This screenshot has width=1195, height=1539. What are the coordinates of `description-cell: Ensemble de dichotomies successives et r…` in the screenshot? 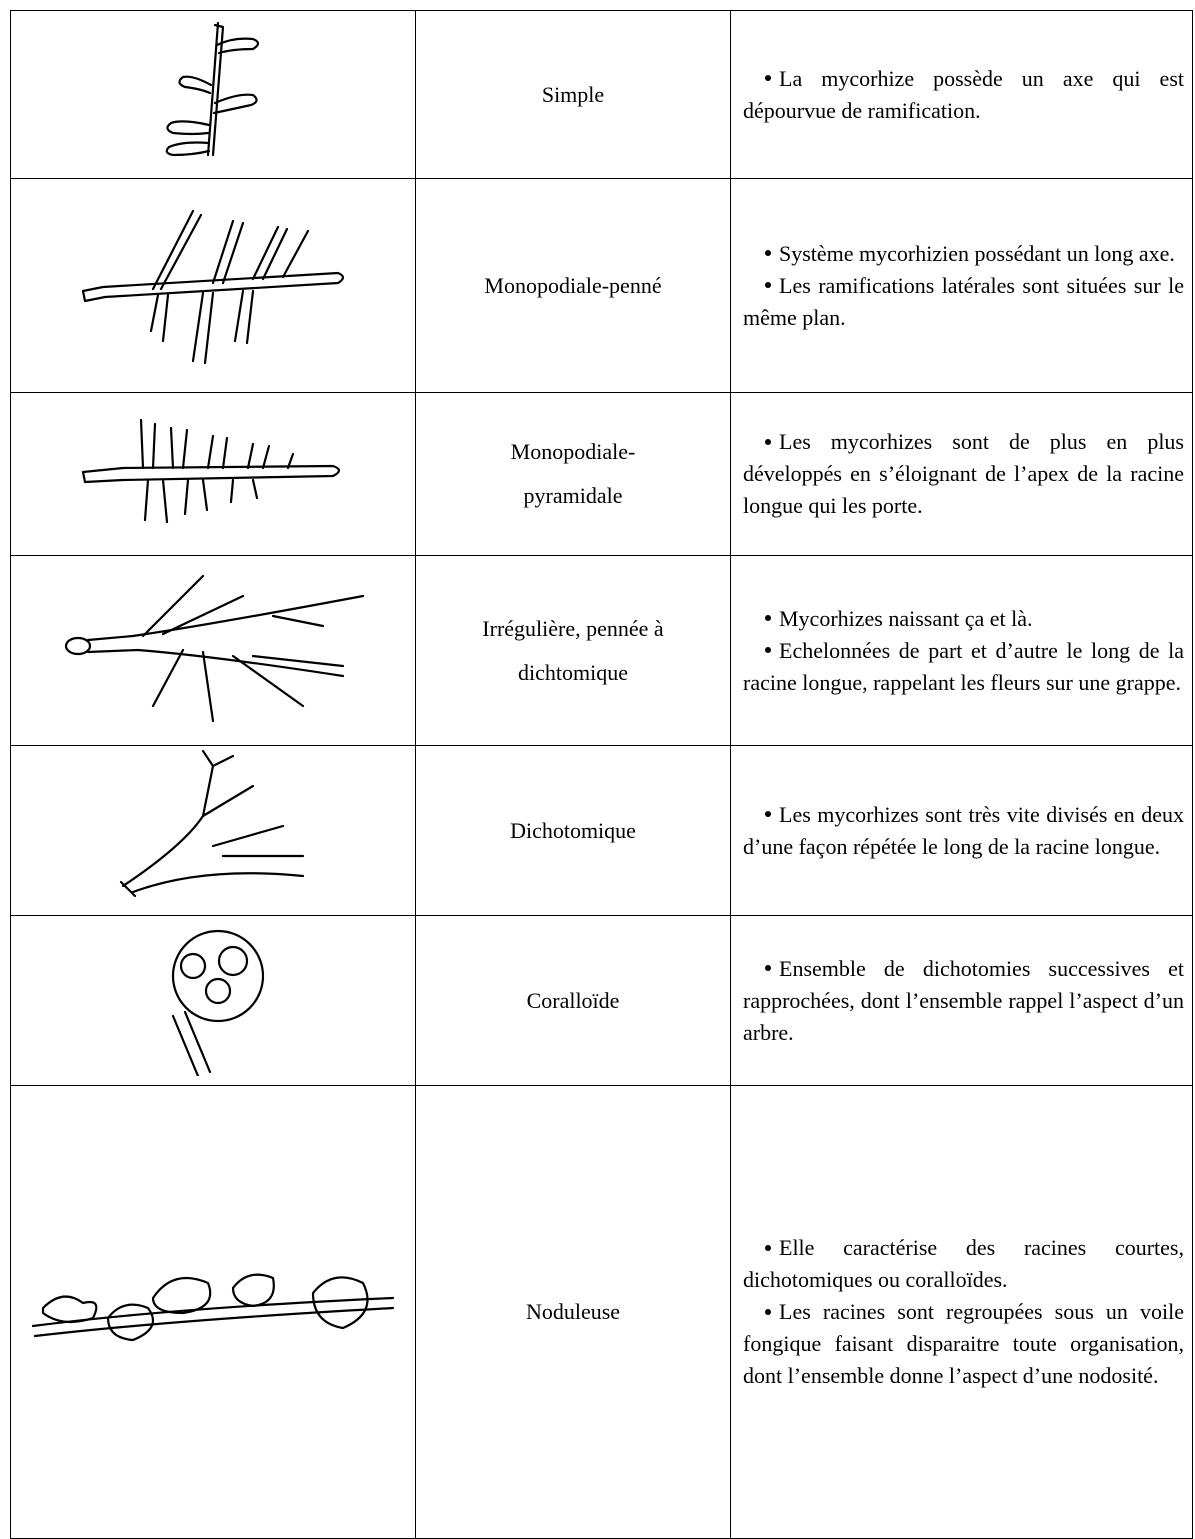 It's located at (961, 1000).